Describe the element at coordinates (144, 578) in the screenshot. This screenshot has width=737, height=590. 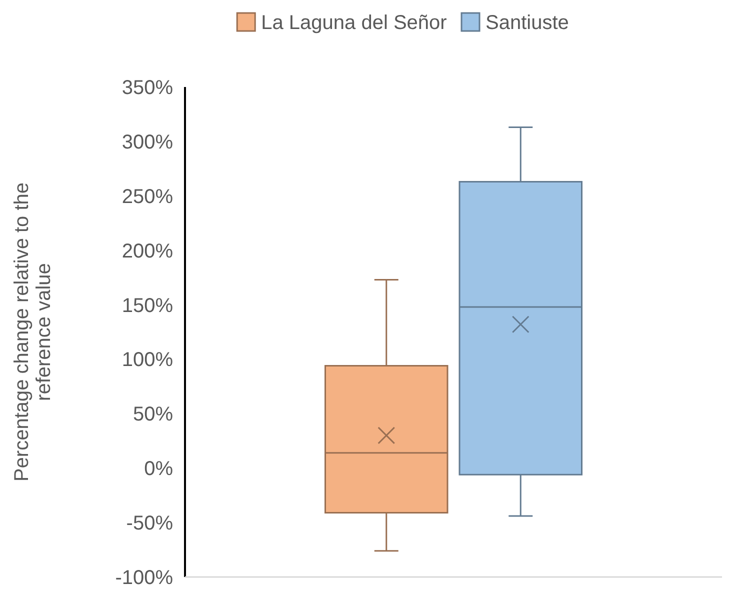
I see `y-tick-label: -100%` at that location.